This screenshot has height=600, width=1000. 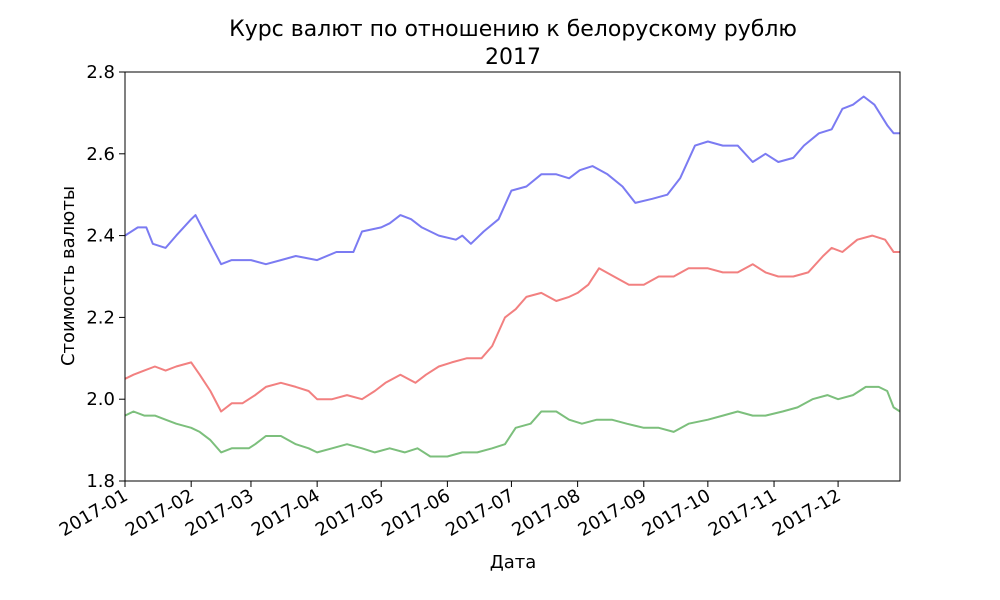 I want to click on x-tick-label: 2017-08, so click(x=546, y=513).